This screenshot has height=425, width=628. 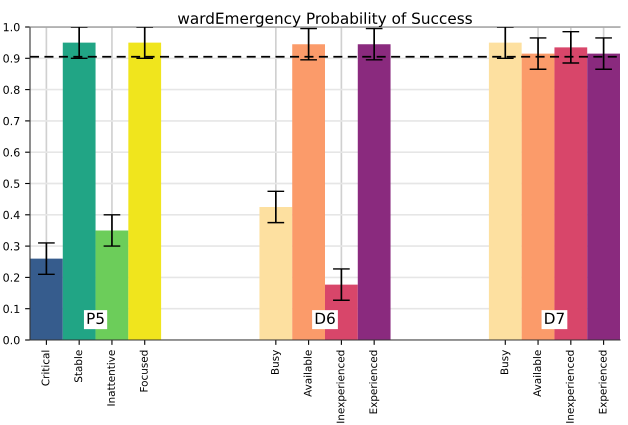 I want to click on y-tick-label: 0.3, so click(x=11, y=246).